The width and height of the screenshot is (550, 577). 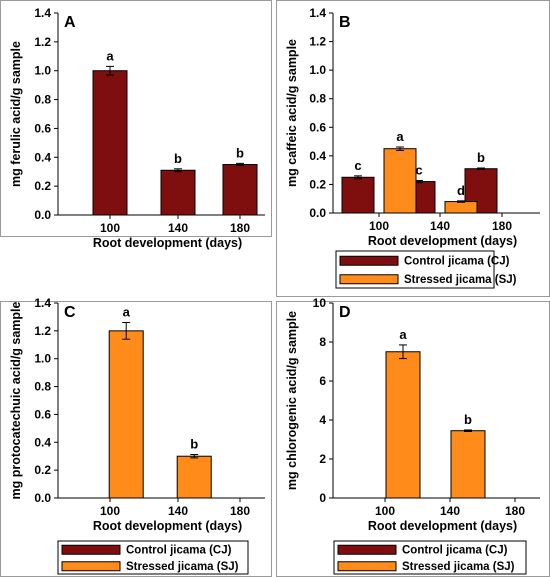 What do you see at coordinates (292, 113) in the screenshot?
I see `y-axis-title: mg caffeic acid/g sample` at bounding box center [292, 113].